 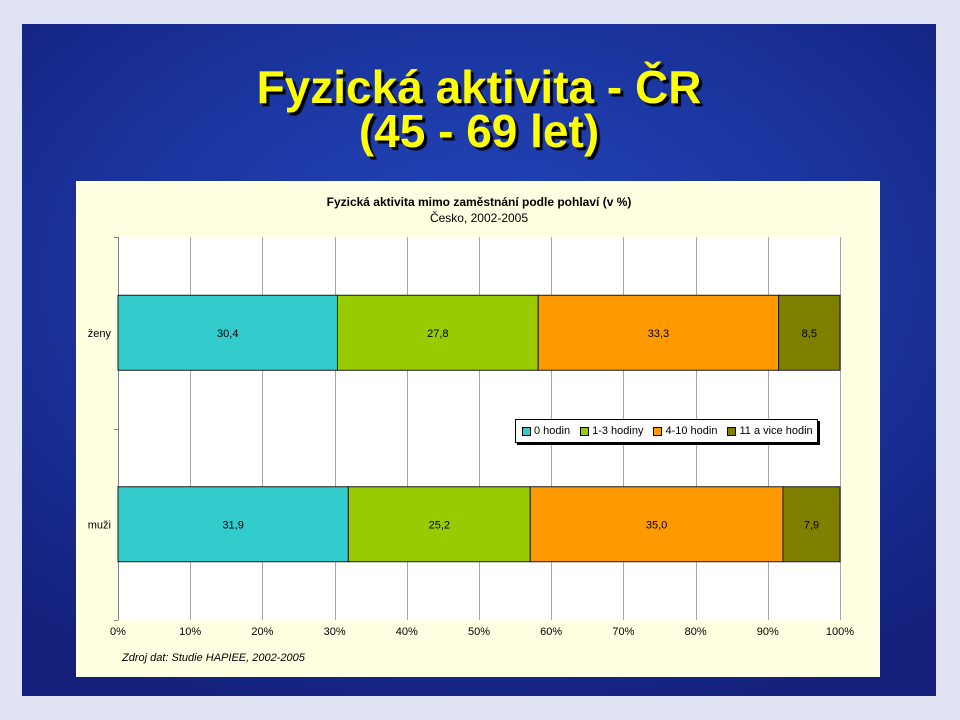 What do you see at coordinates (100, 334) in the screenshot?
I see `category-label: ženy` at bounding box center [100, 334].